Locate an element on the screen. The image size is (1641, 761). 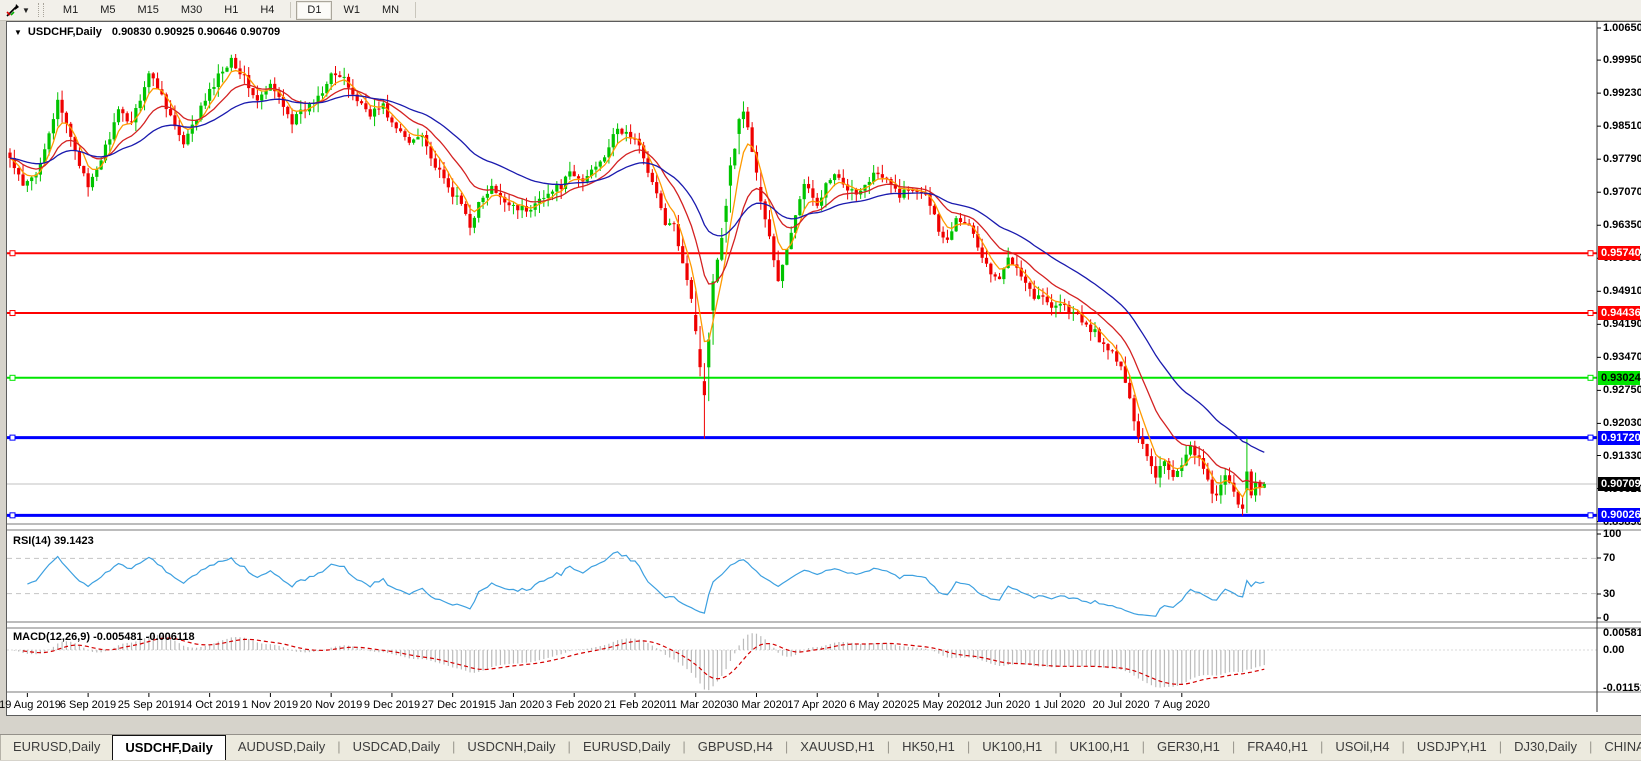
date-label: 11 Mar 2020 is located at coordinates (696, 705).